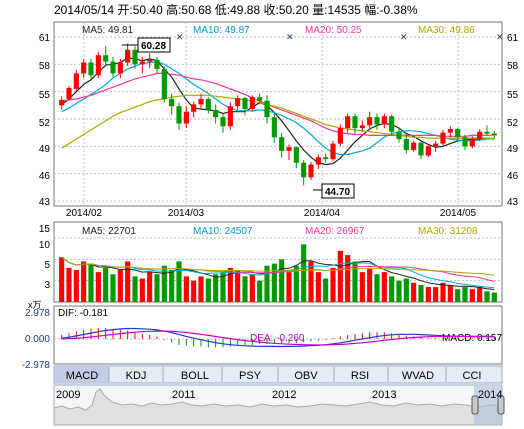 Image resolution: width=524 pixels, height=429 pixels. Describe the element at coordinates (82, 376) in the screenshot. I see `tab-macd: MACD` at that location.